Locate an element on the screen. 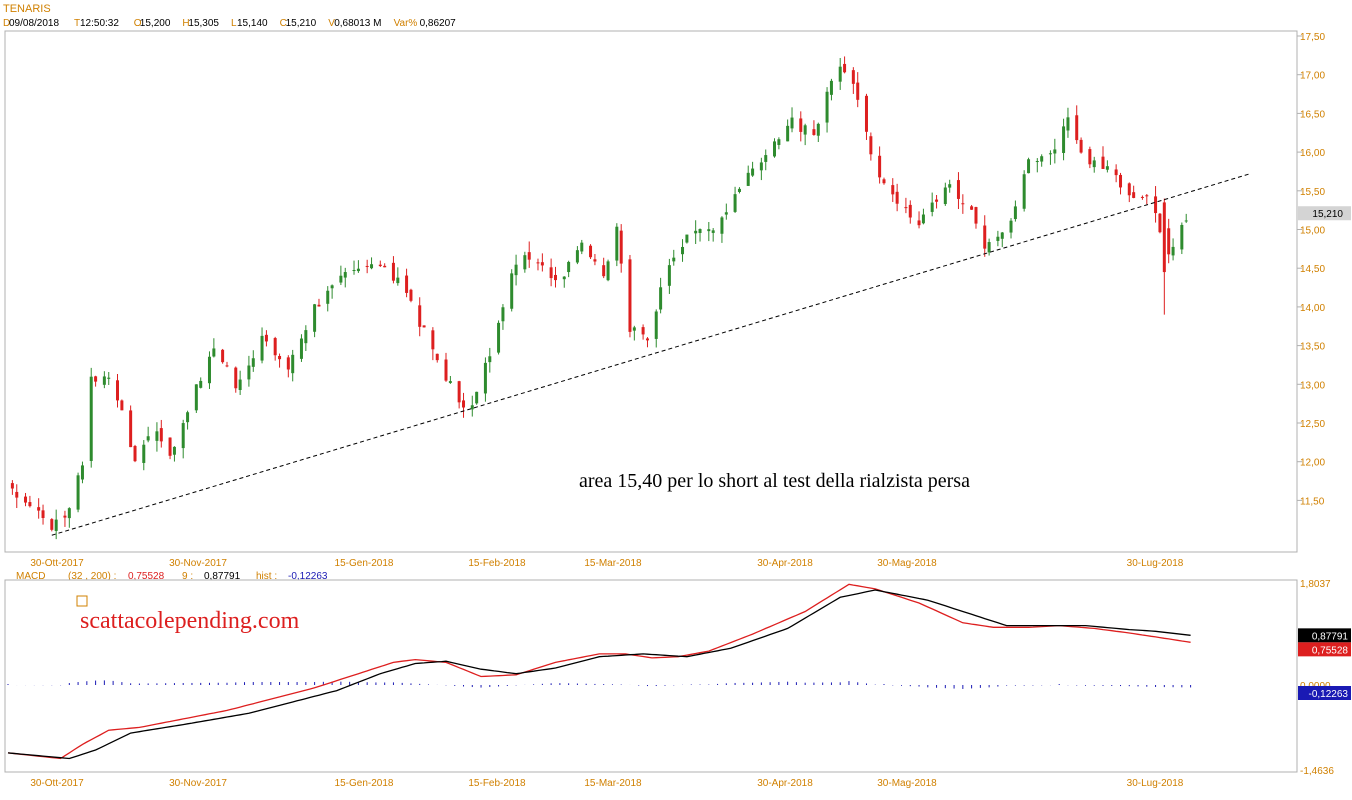  info-key-1: T is located at coordinates (77, 23).